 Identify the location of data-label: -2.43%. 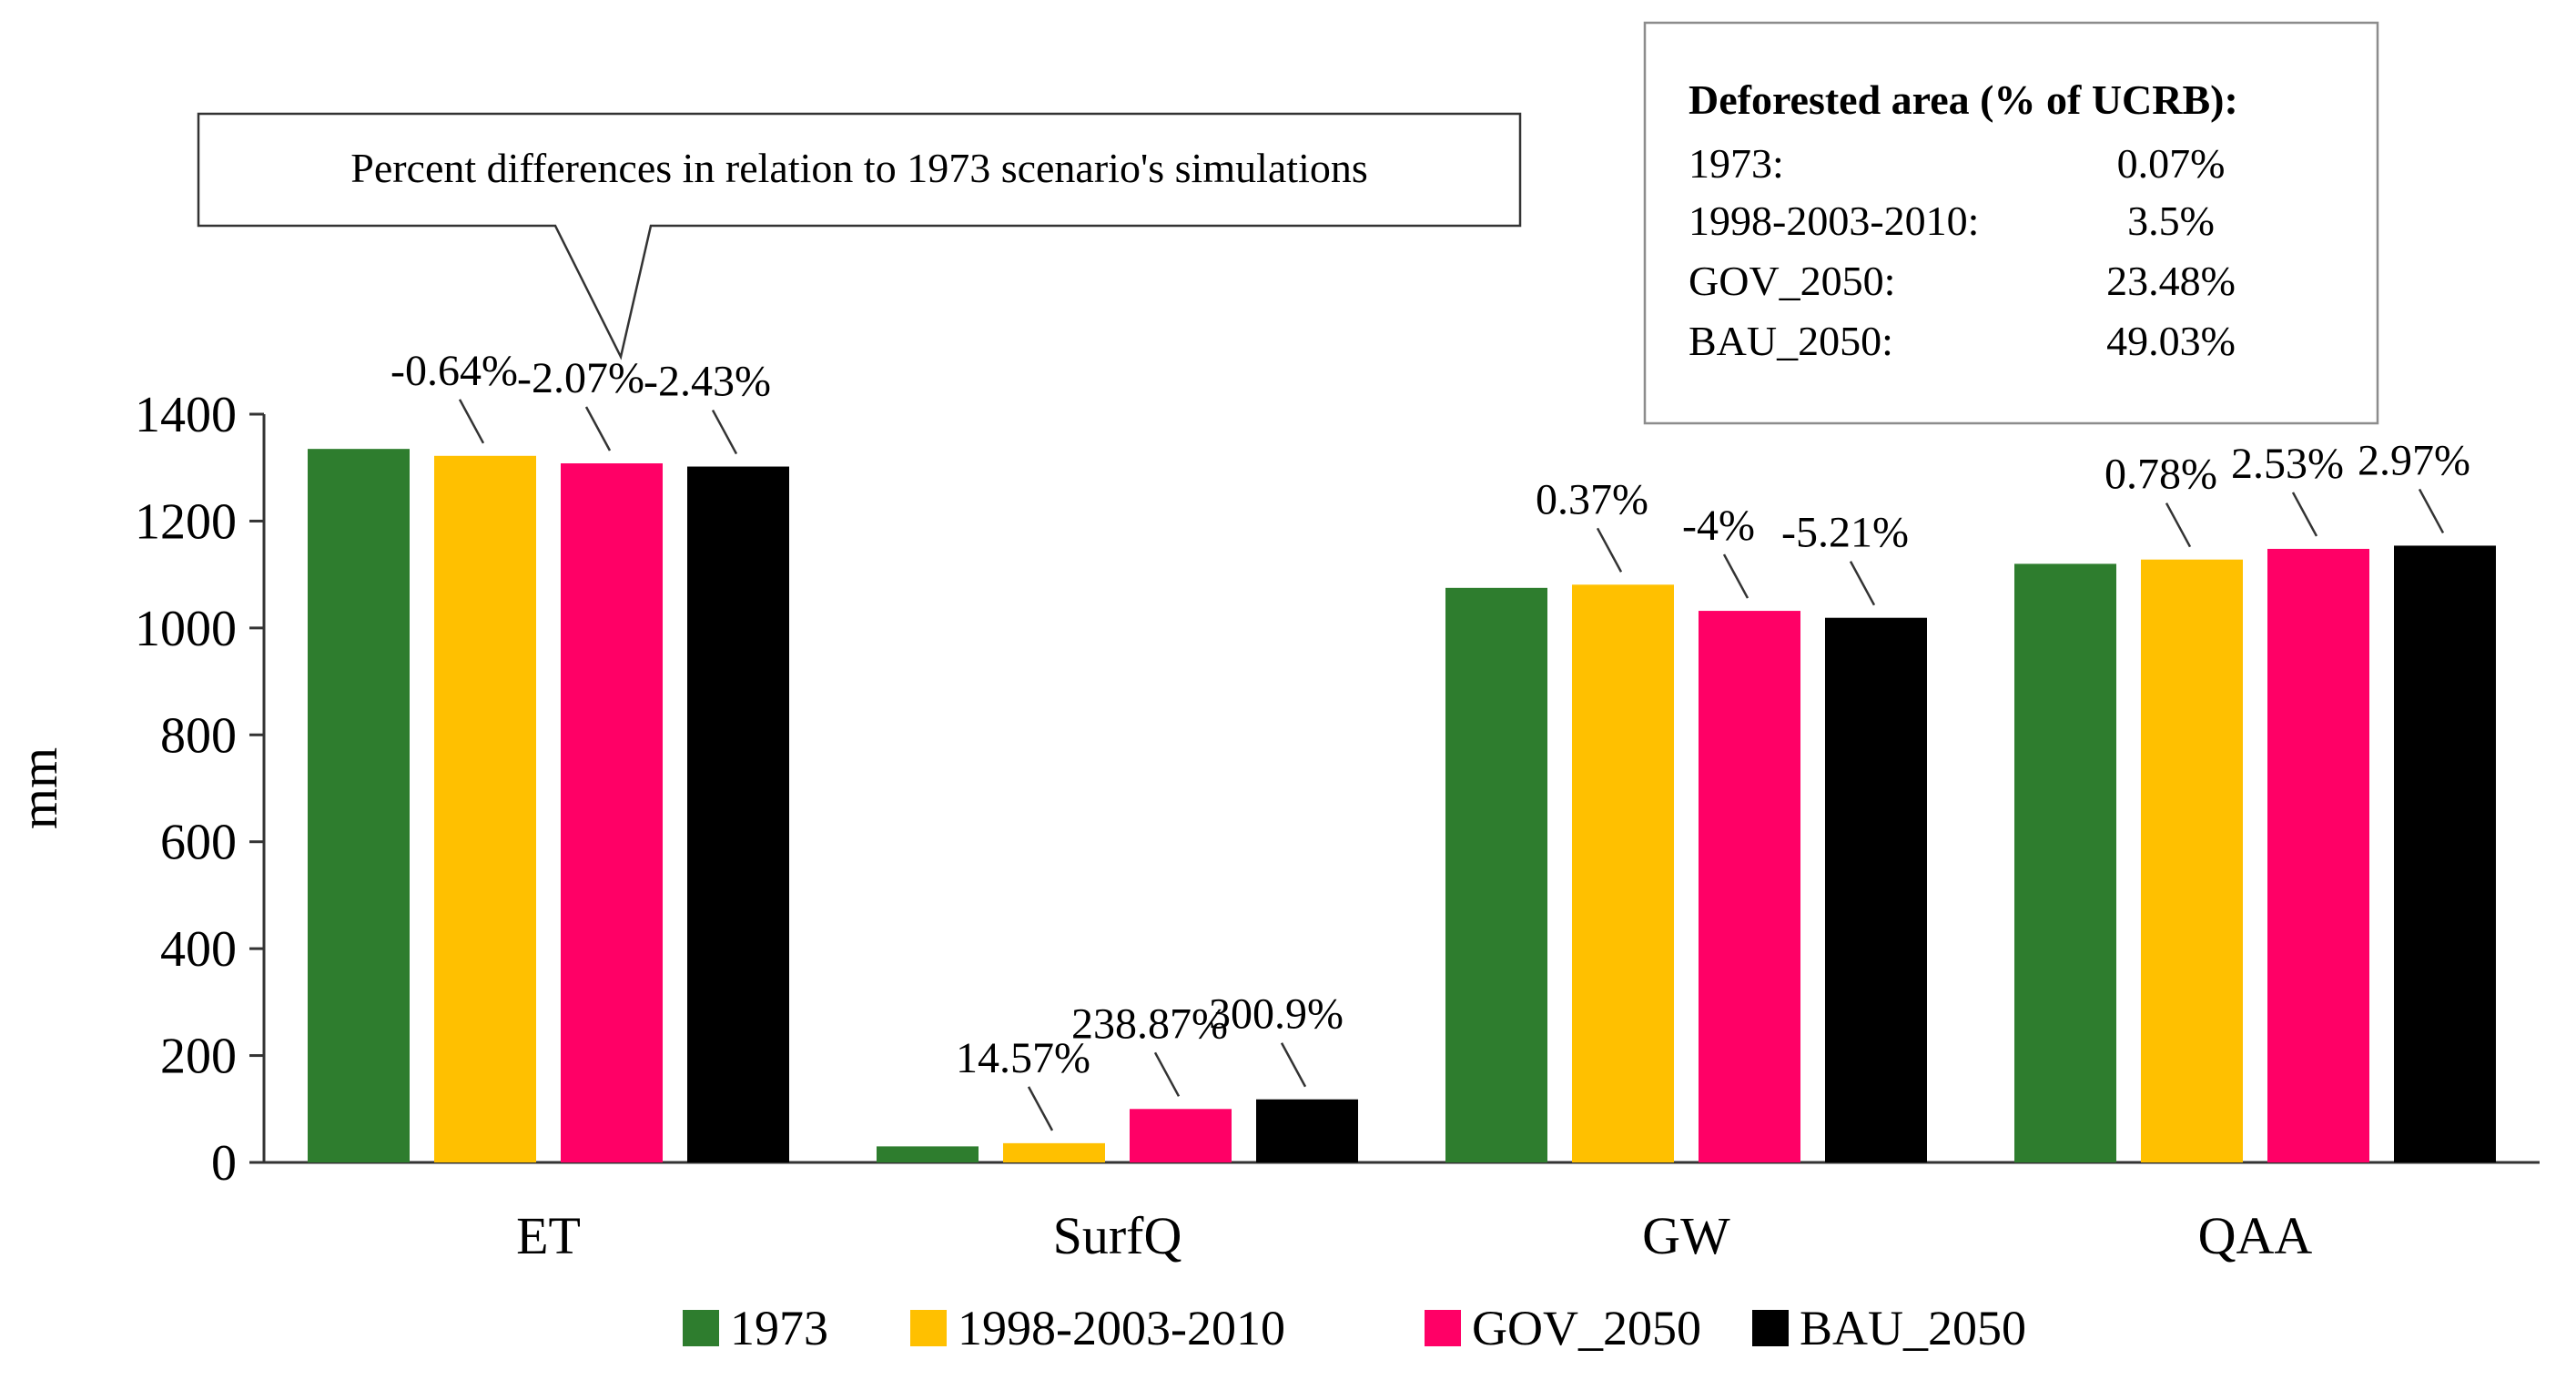
(707, 382).